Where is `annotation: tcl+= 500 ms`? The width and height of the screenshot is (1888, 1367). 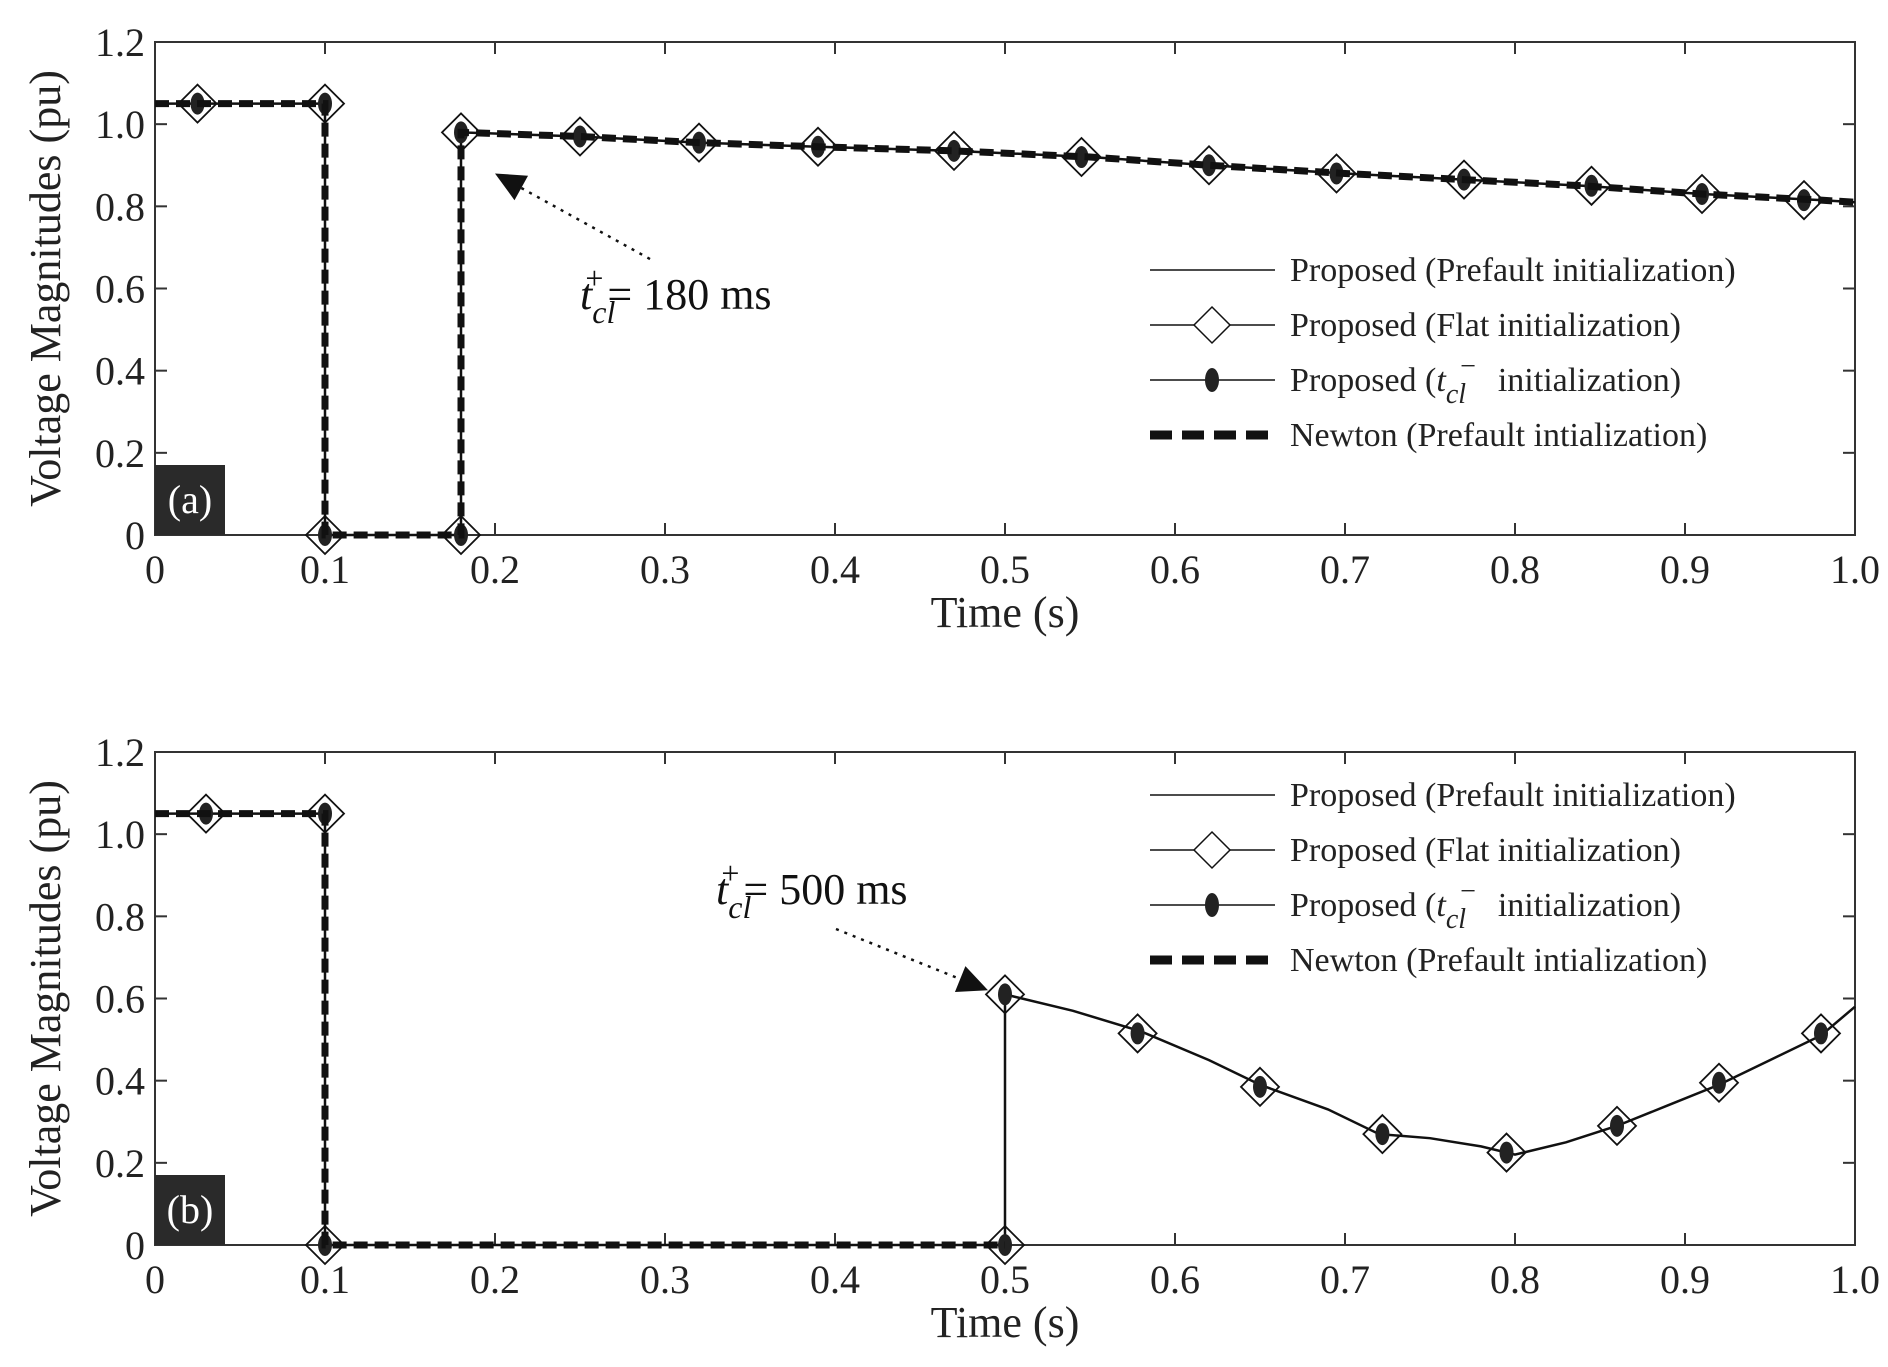
annotation: tcl+= 500 ms is located at coordinates (852, 924).